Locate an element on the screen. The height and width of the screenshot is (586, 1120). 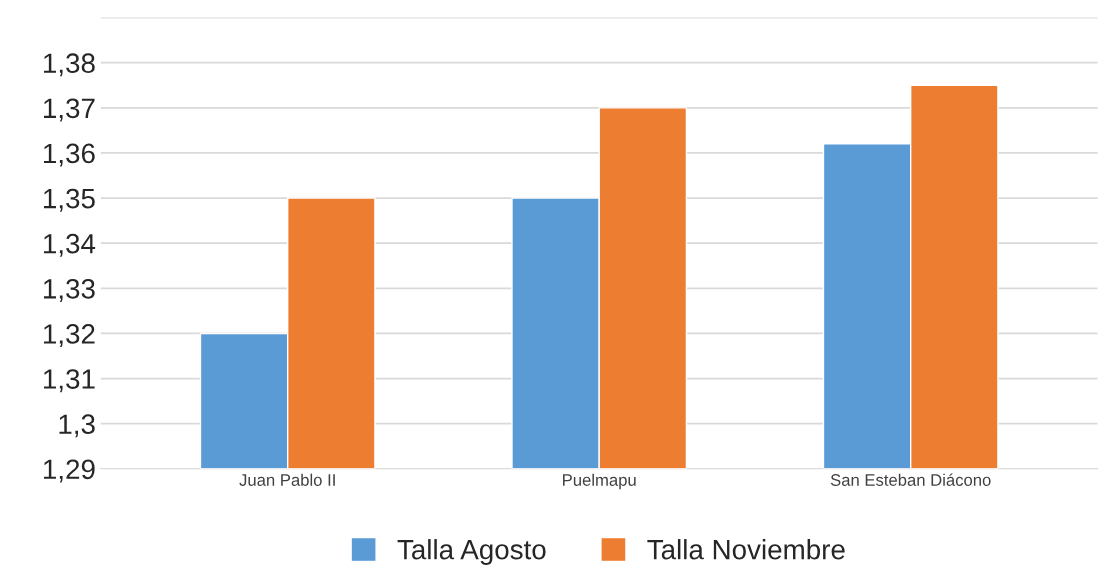
y-tick-label: 1,37 is located at coordinates (69, 110).